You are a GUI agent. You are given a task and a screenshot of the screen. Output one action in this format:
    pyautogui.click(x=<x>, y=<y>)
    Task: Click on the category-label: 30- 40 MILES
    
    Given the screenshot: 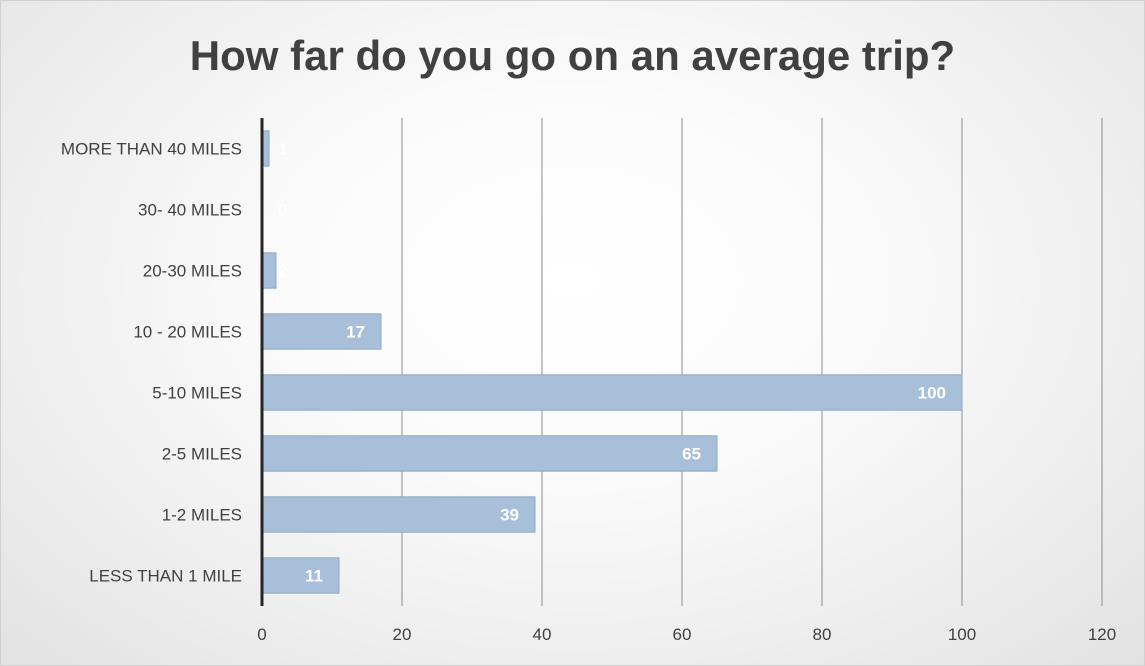 What is the action you would take?
    pyautogui.click(x=190, y=210)
    